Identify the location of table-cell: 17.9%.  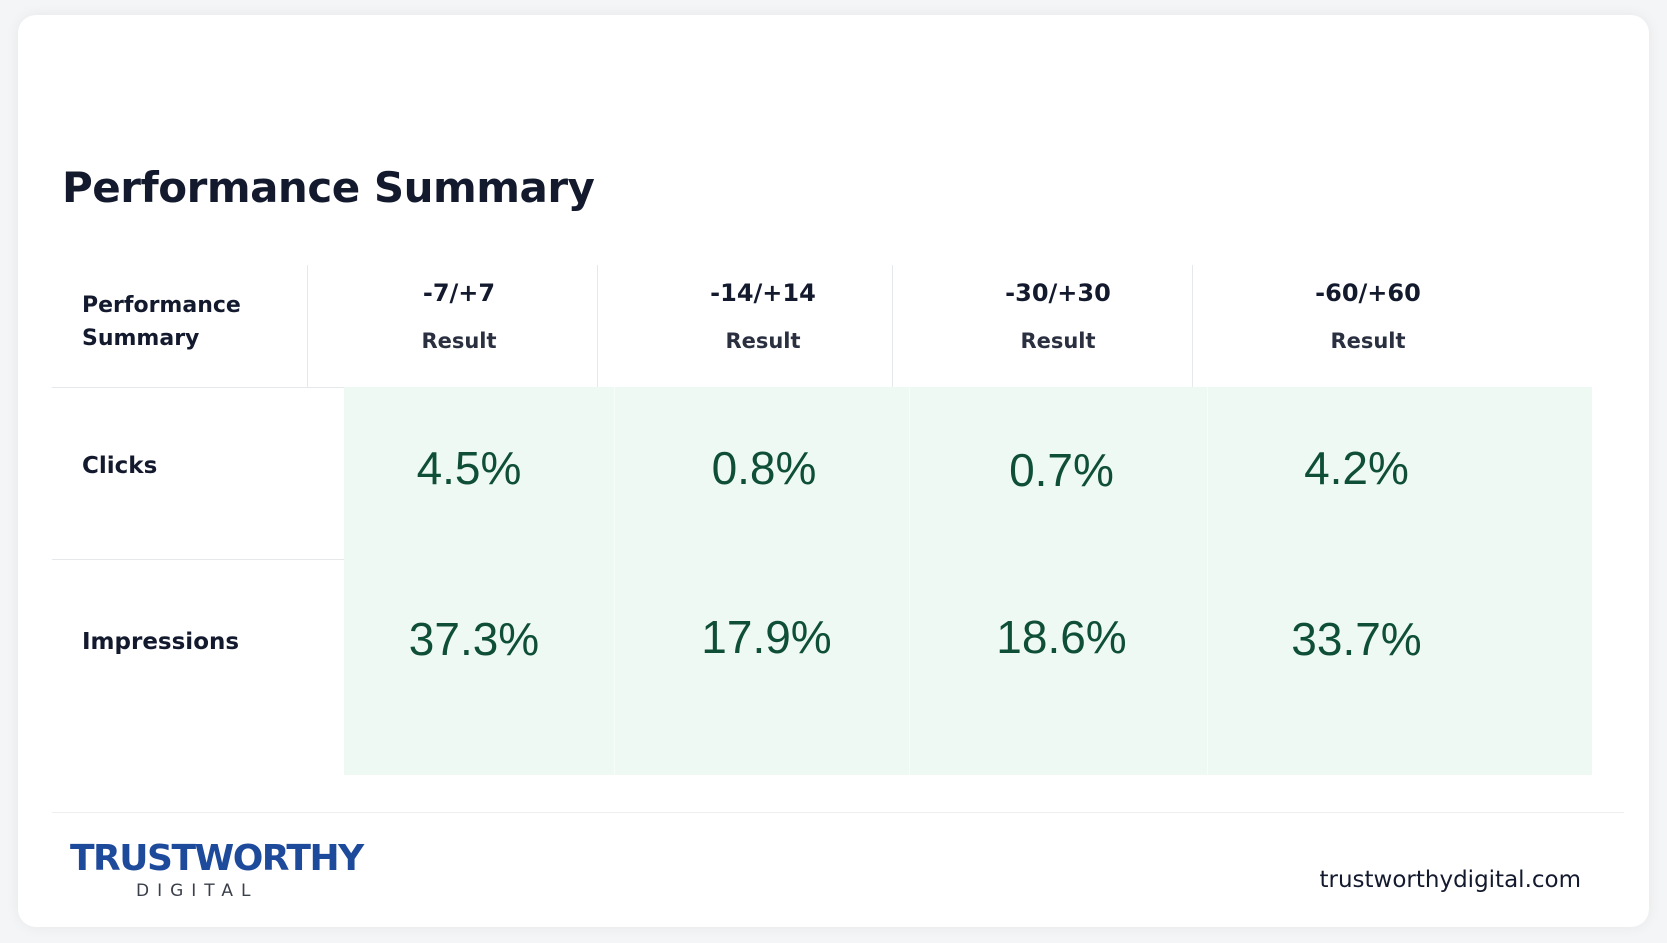
(766, 637).